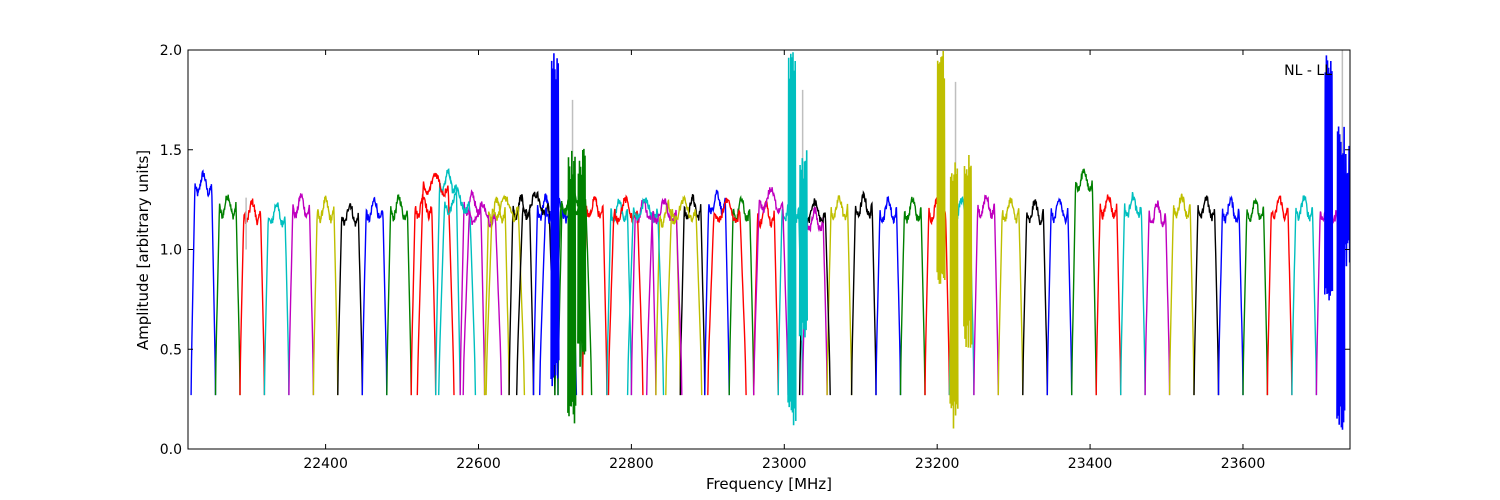 The height and width of the screenshot is (500, 1500). What do you see at coordinates (325, 464) in the screenshot?
I see `x-tick-label: 22400` at bounding box center [325, 464].